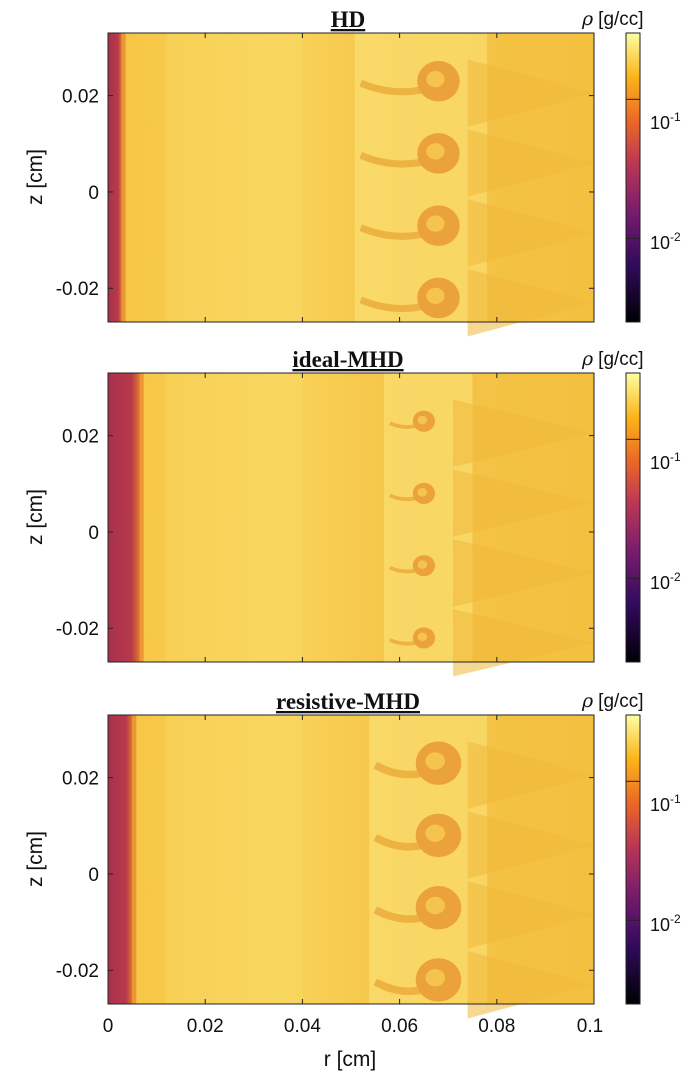 This screenshot has height=1086, width=700. What do you see at coordinates (108, 1026) in the screenshot?
I see `x-tick-label: 0` at bounding box center [108, 1026].